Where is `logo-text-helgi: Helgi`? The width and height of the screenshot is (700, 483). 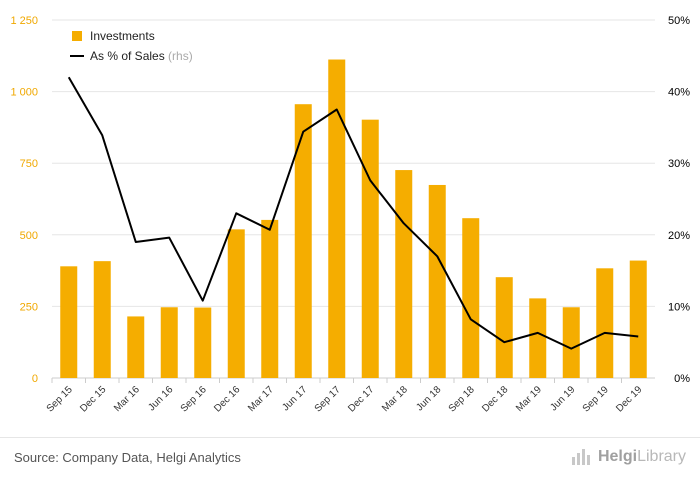 logo-text-helgi: Helgi is located at coordinates (617, 456).